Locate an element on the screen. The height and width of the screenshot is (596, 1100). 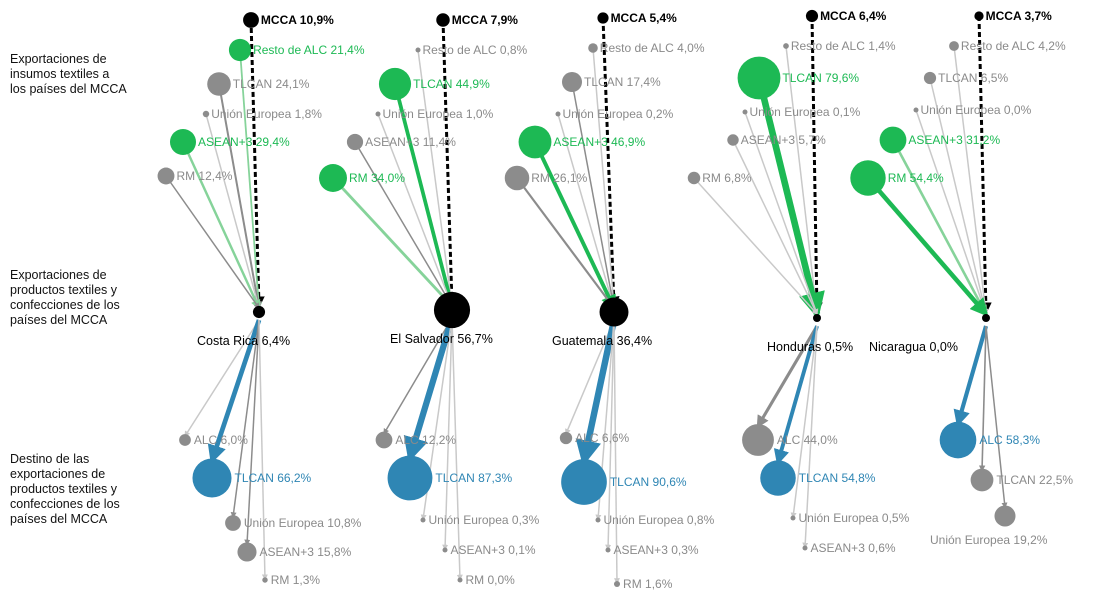
origin-label: ASEAN+3 46,9% is located at coordinates (599, 142).